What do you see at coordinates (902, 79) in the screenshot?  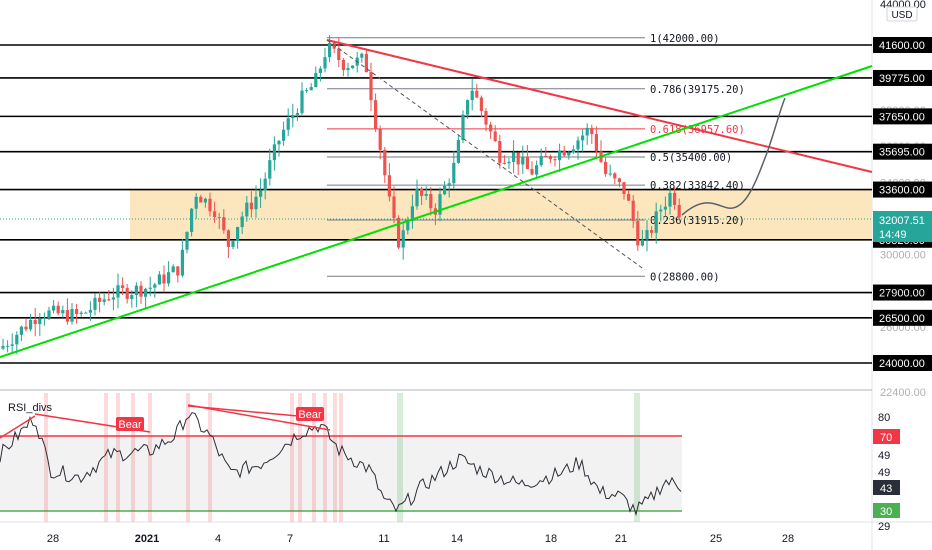 I see `level-label: 39775.00` at bounding box center [902, 79].